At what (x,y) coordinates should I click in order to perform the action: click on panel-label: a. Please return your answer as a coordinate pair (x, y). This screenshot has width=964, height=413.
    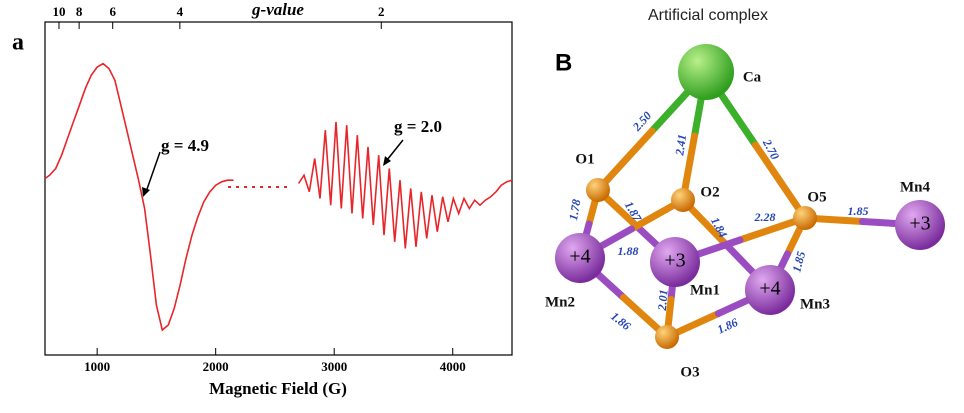
    Looking at the image, I should click on (18, 43).